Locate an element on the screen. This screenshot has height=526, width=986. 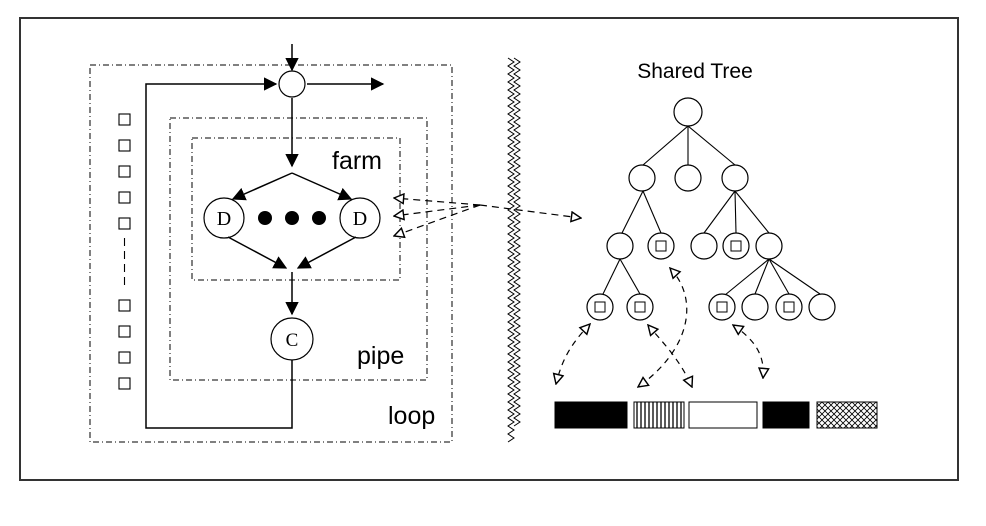
worker-label-right: D is located at coordinates (360, 219).